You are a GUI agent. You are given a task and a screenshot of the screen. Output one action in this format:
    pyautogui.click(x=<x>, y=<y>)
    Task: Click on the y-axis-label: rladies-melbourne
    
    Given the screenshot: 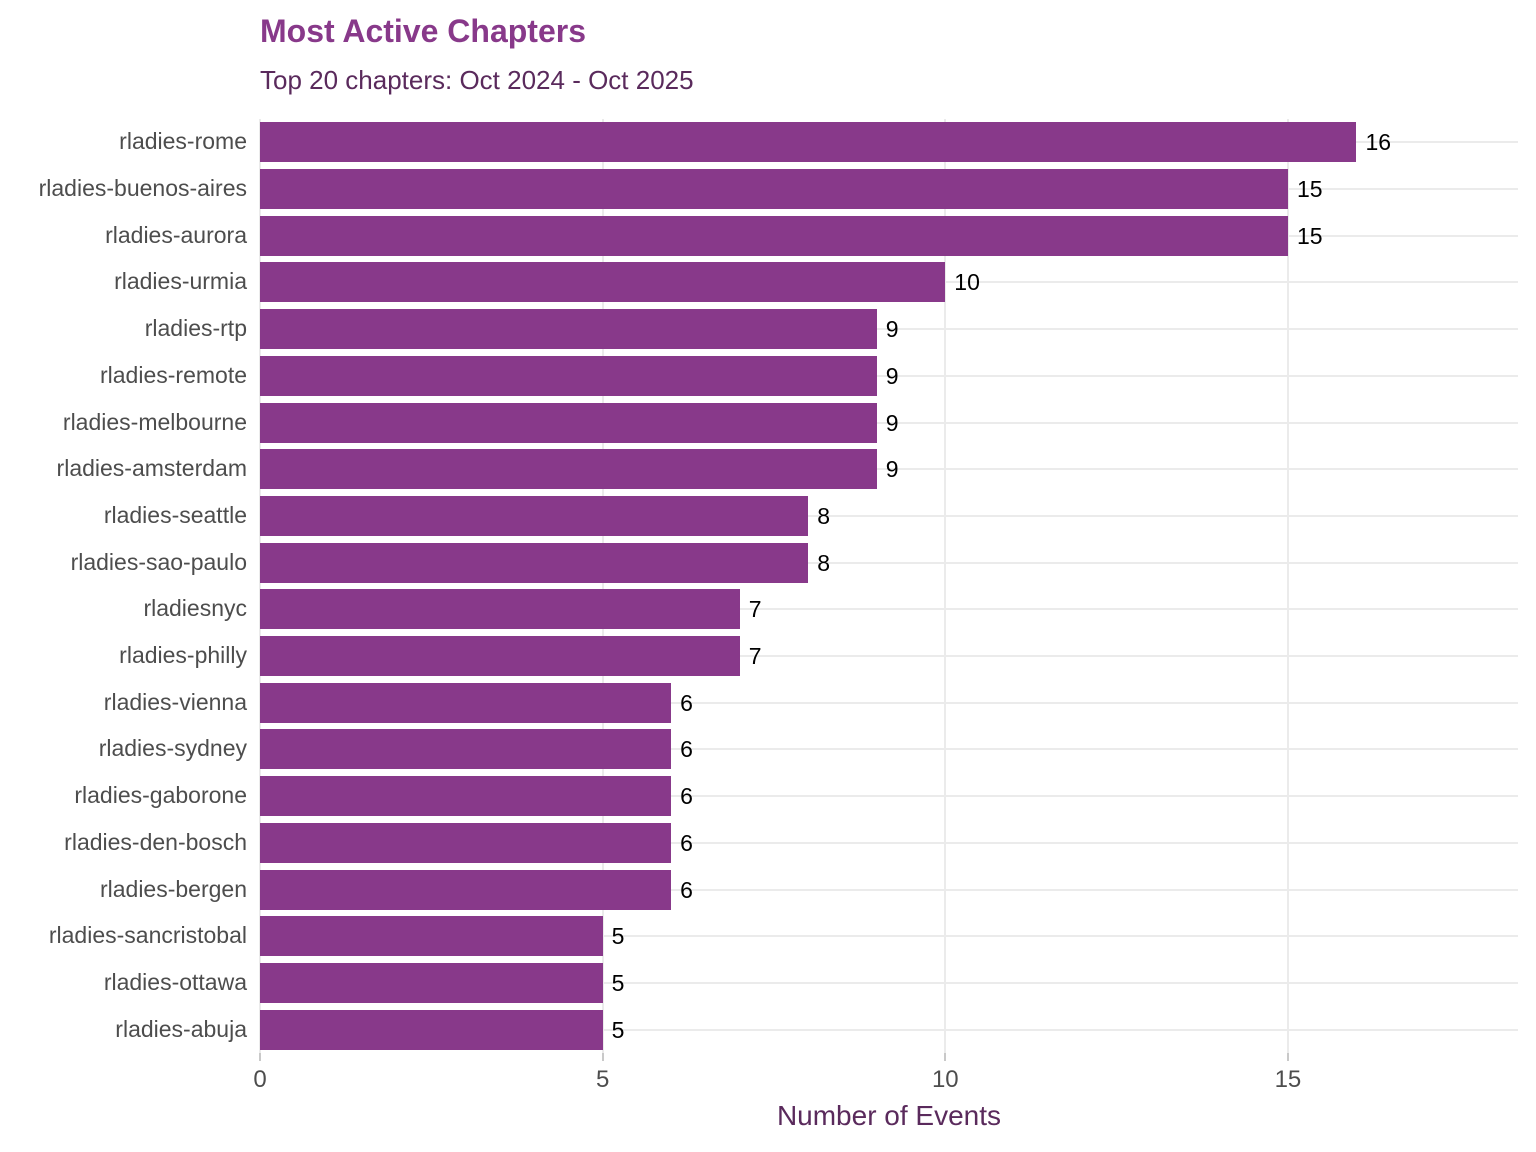 What is the action you would take?
    pyautogui.click(x=154, y=421)
    